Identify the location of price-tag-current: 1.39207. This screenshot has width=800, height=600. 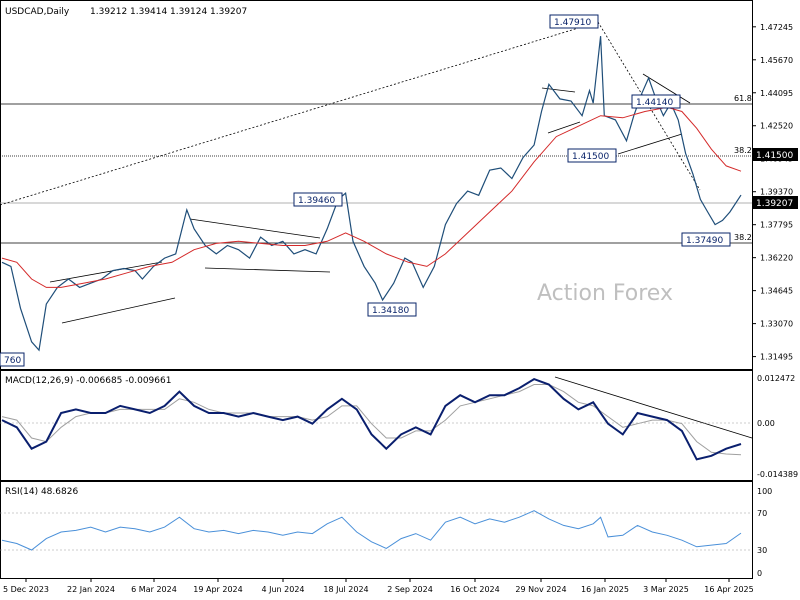
(774, 204).